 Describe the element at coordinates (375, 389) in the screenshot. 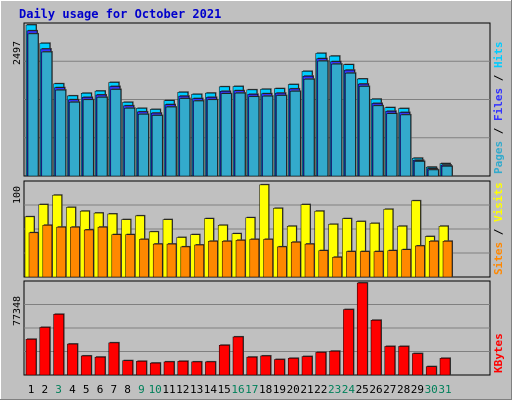

I see `x-tick-day-26: 26` at that location.